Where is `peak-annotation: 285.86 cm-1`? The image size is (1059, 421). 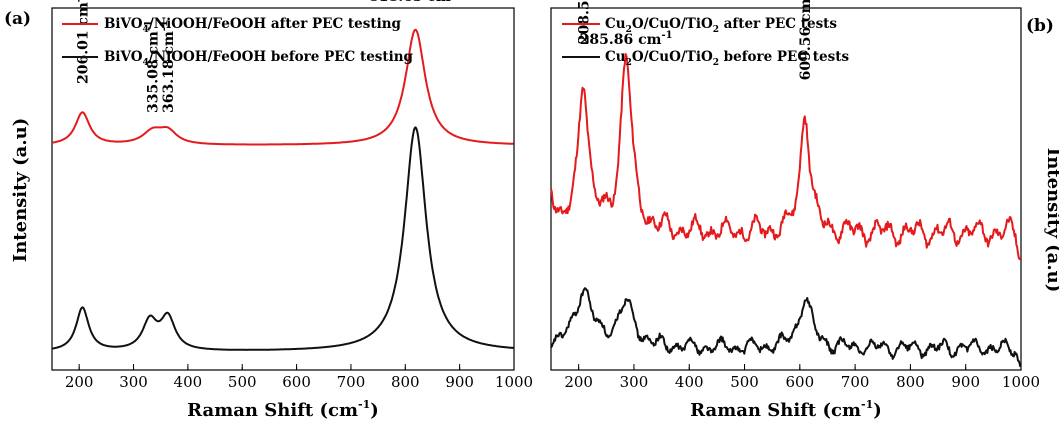
peak-annotation: 285.86 cm-1 is located at coordinates (626, 39).